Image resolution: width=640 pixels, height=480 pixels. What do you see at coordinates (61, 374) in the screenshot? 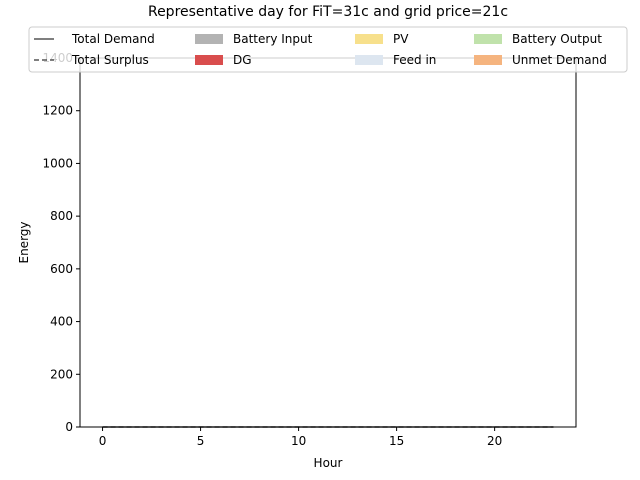
I see `y-tick-label: 200` at bounding box center [61, 374].